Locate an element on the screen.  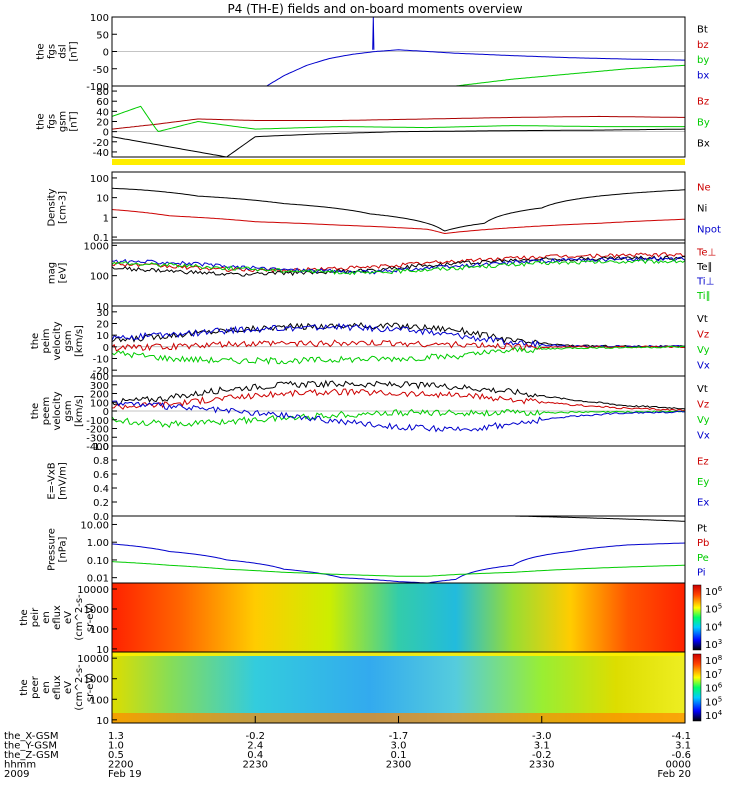
y-tick-label: 0.6 is located at coordinates (101, 475).